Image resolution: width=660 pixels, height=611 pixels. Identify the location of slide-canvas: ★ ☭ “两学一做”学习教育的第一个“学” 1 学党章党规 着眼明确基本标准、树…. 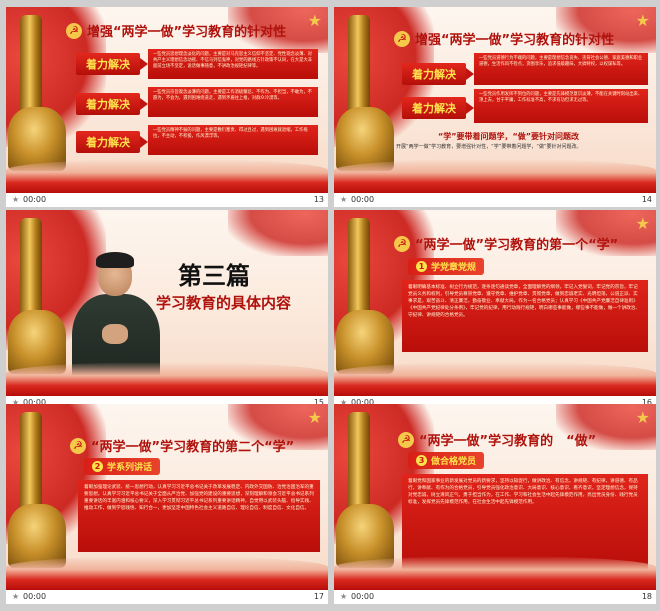
(495, 303).